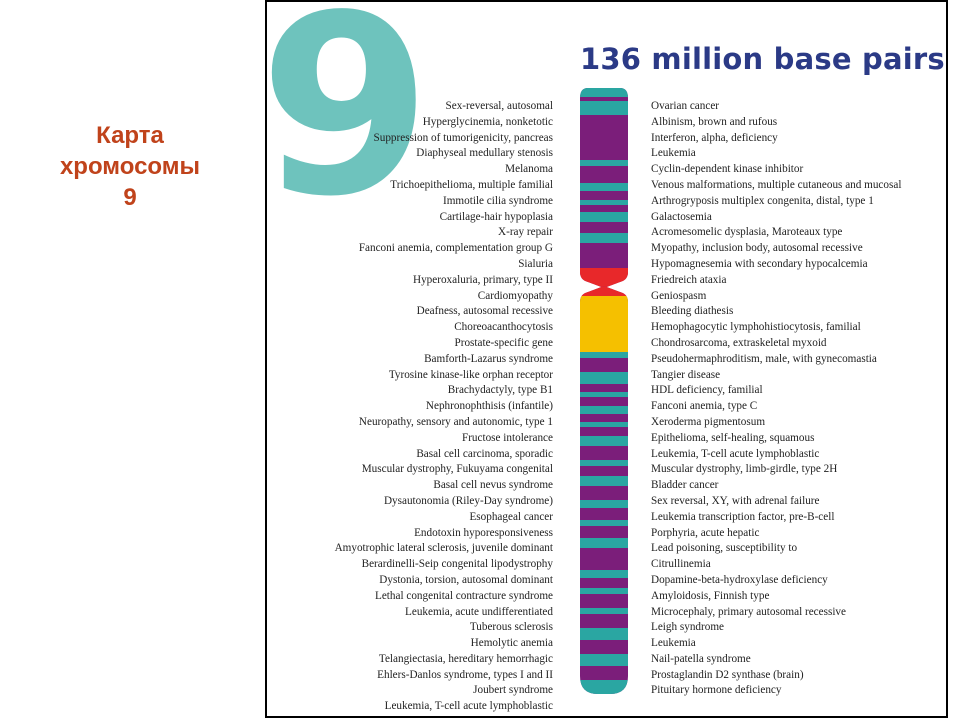 The width and height of the screenshot is (960, 720). What do you see at coordinates (689, 279) in the screenshot?
I see `right-gene-label: Friedreich ataxia` at bounding box center [689, 279].